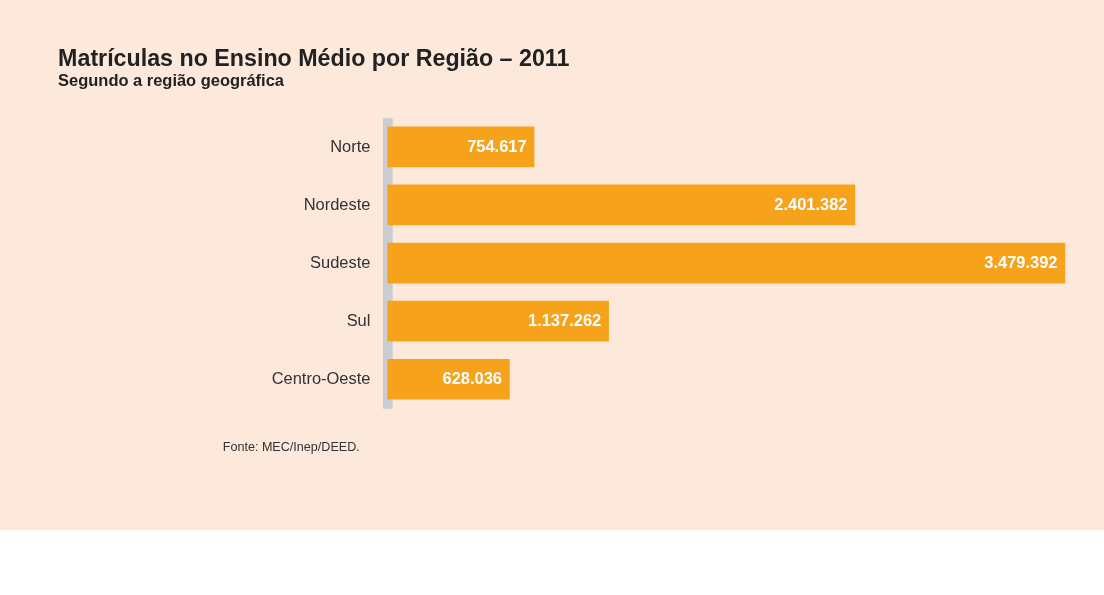  Describe the element at coordinates (291, 446) in the screenshot. I see `source-note: Fonte: MEC/Inep/DEED.` at that location.